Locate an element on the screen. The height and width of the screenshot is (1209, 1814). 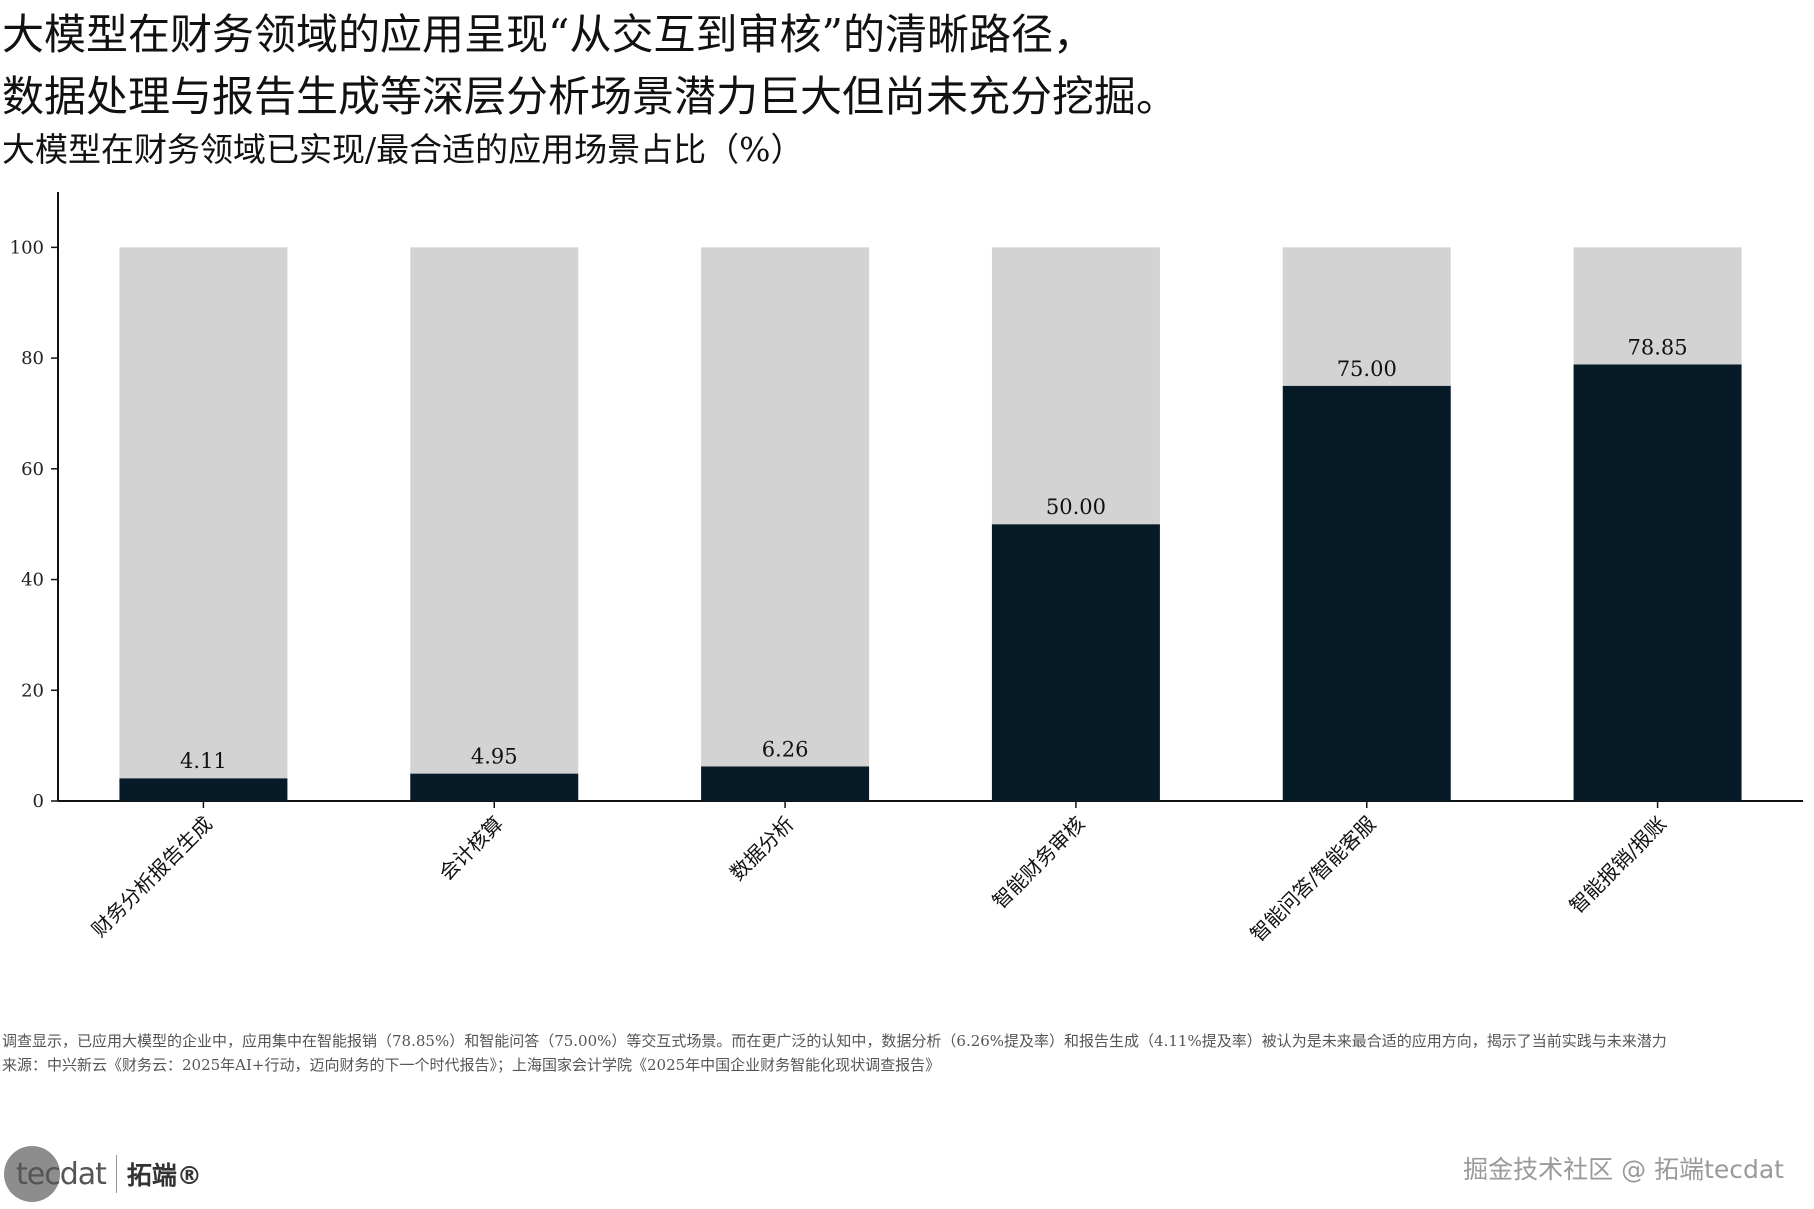
bar-value-label: 6.26 is located at coordinates (785, 749).